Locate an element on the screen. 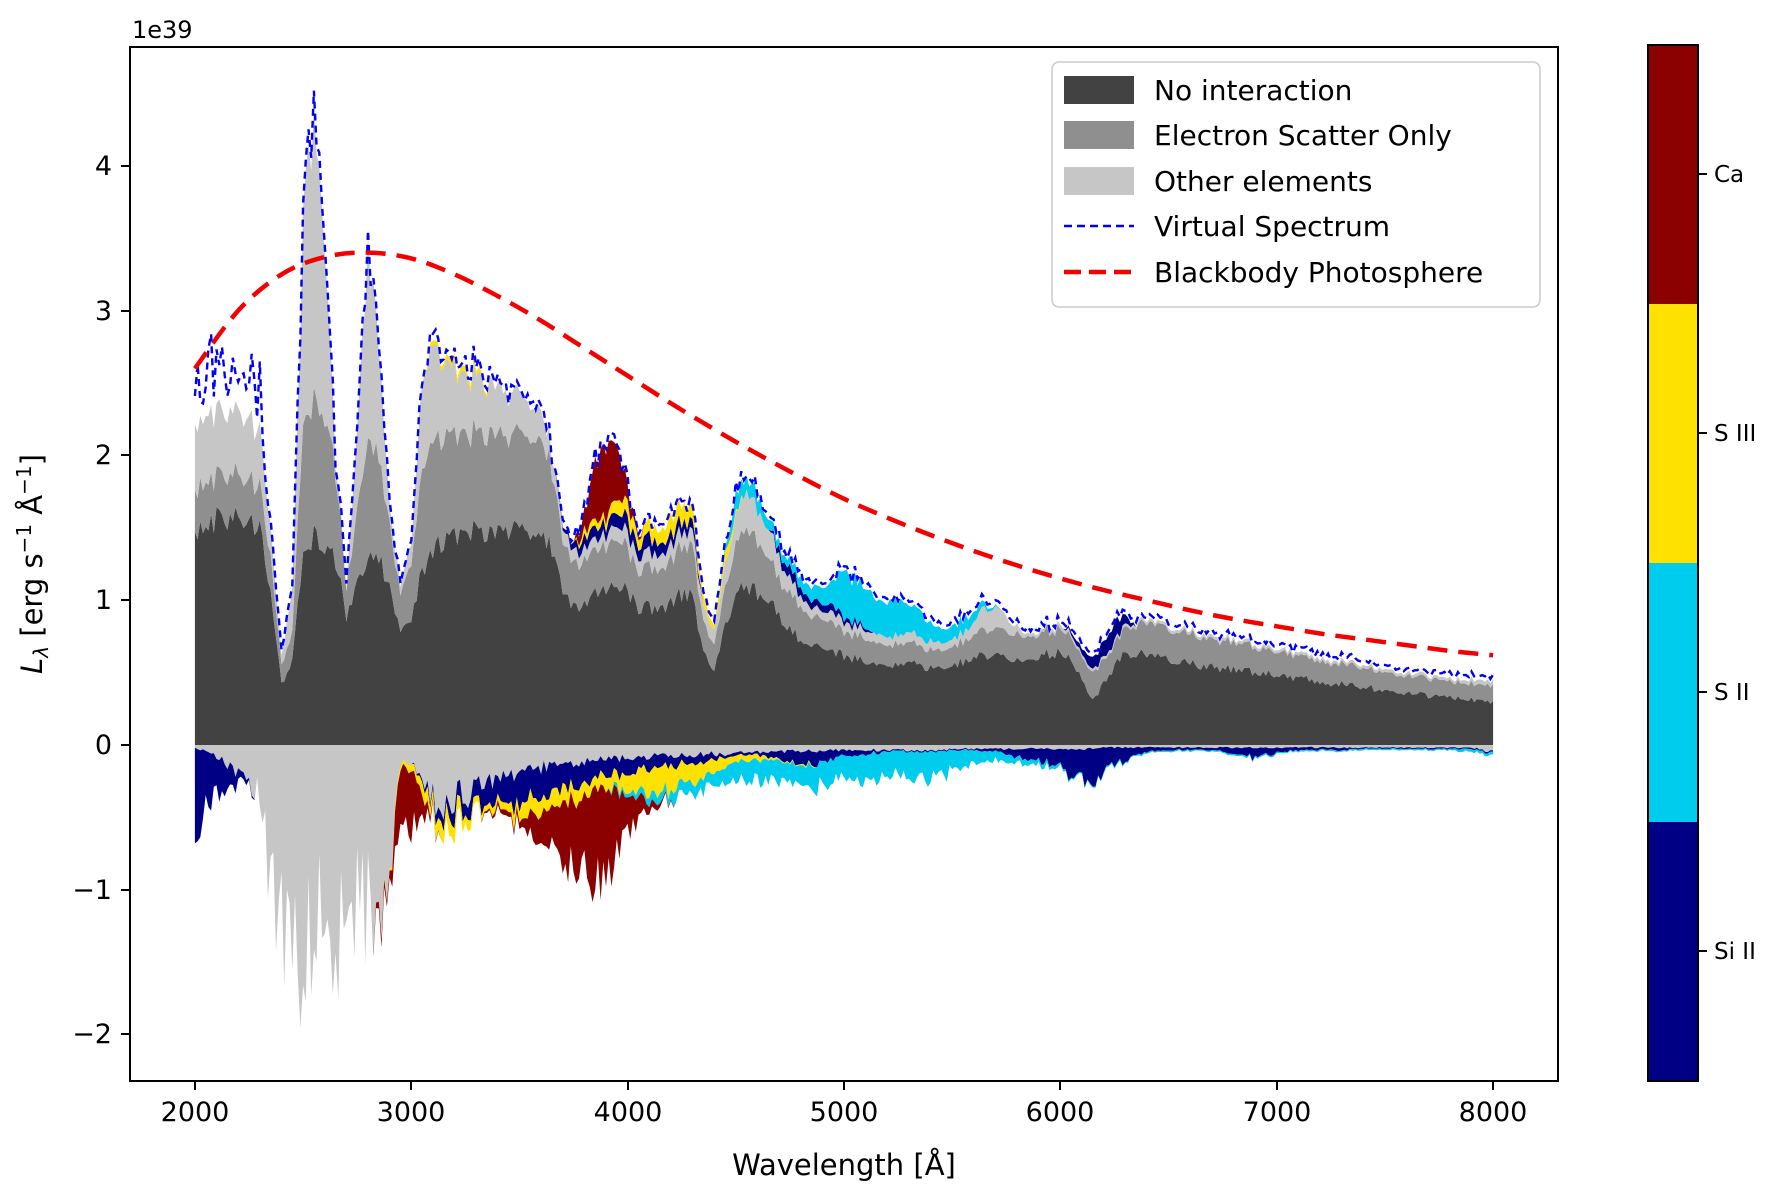 This screenshot has width=1785, height=1201. emission-layer-no-interaction is located at coordinates (844, 626).